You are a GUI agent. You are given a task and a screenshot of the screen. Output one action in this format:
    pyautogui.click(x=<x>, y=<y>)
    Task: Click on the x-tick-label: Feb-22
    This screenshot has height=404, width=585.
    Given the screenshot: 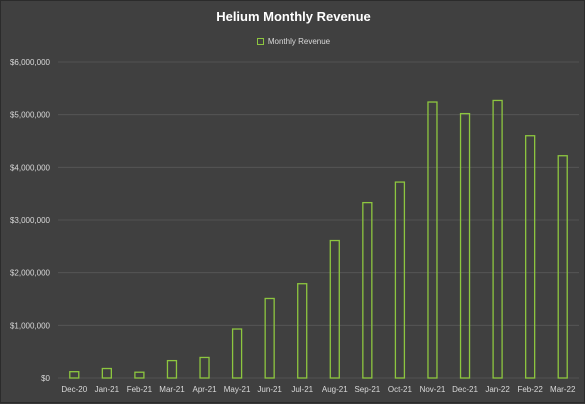 What is the action you would take?
    pyautogui.click(x=530, y=389)
    